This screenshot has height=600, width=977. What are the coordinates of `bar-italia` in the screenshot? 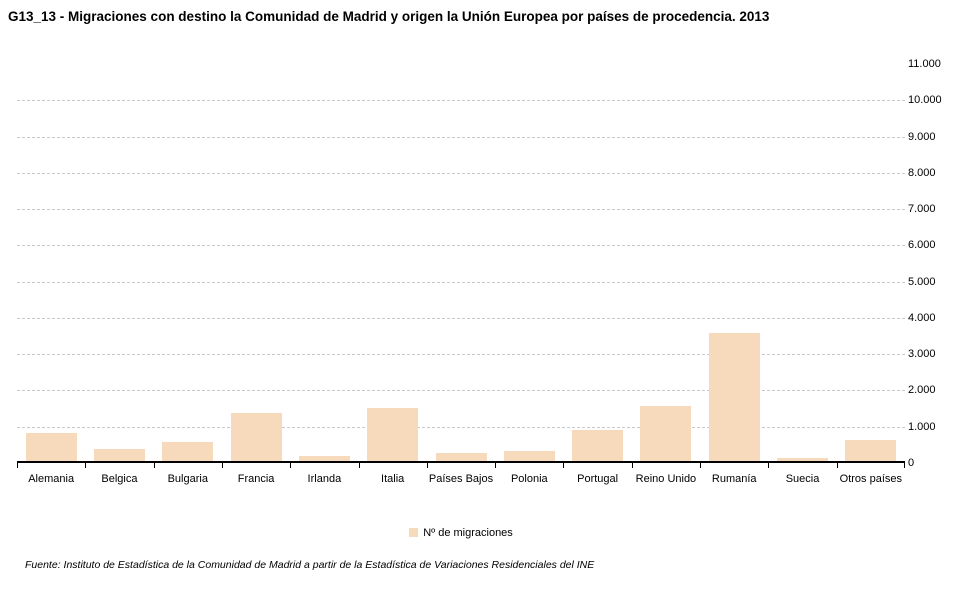 It's located at (393, 435).